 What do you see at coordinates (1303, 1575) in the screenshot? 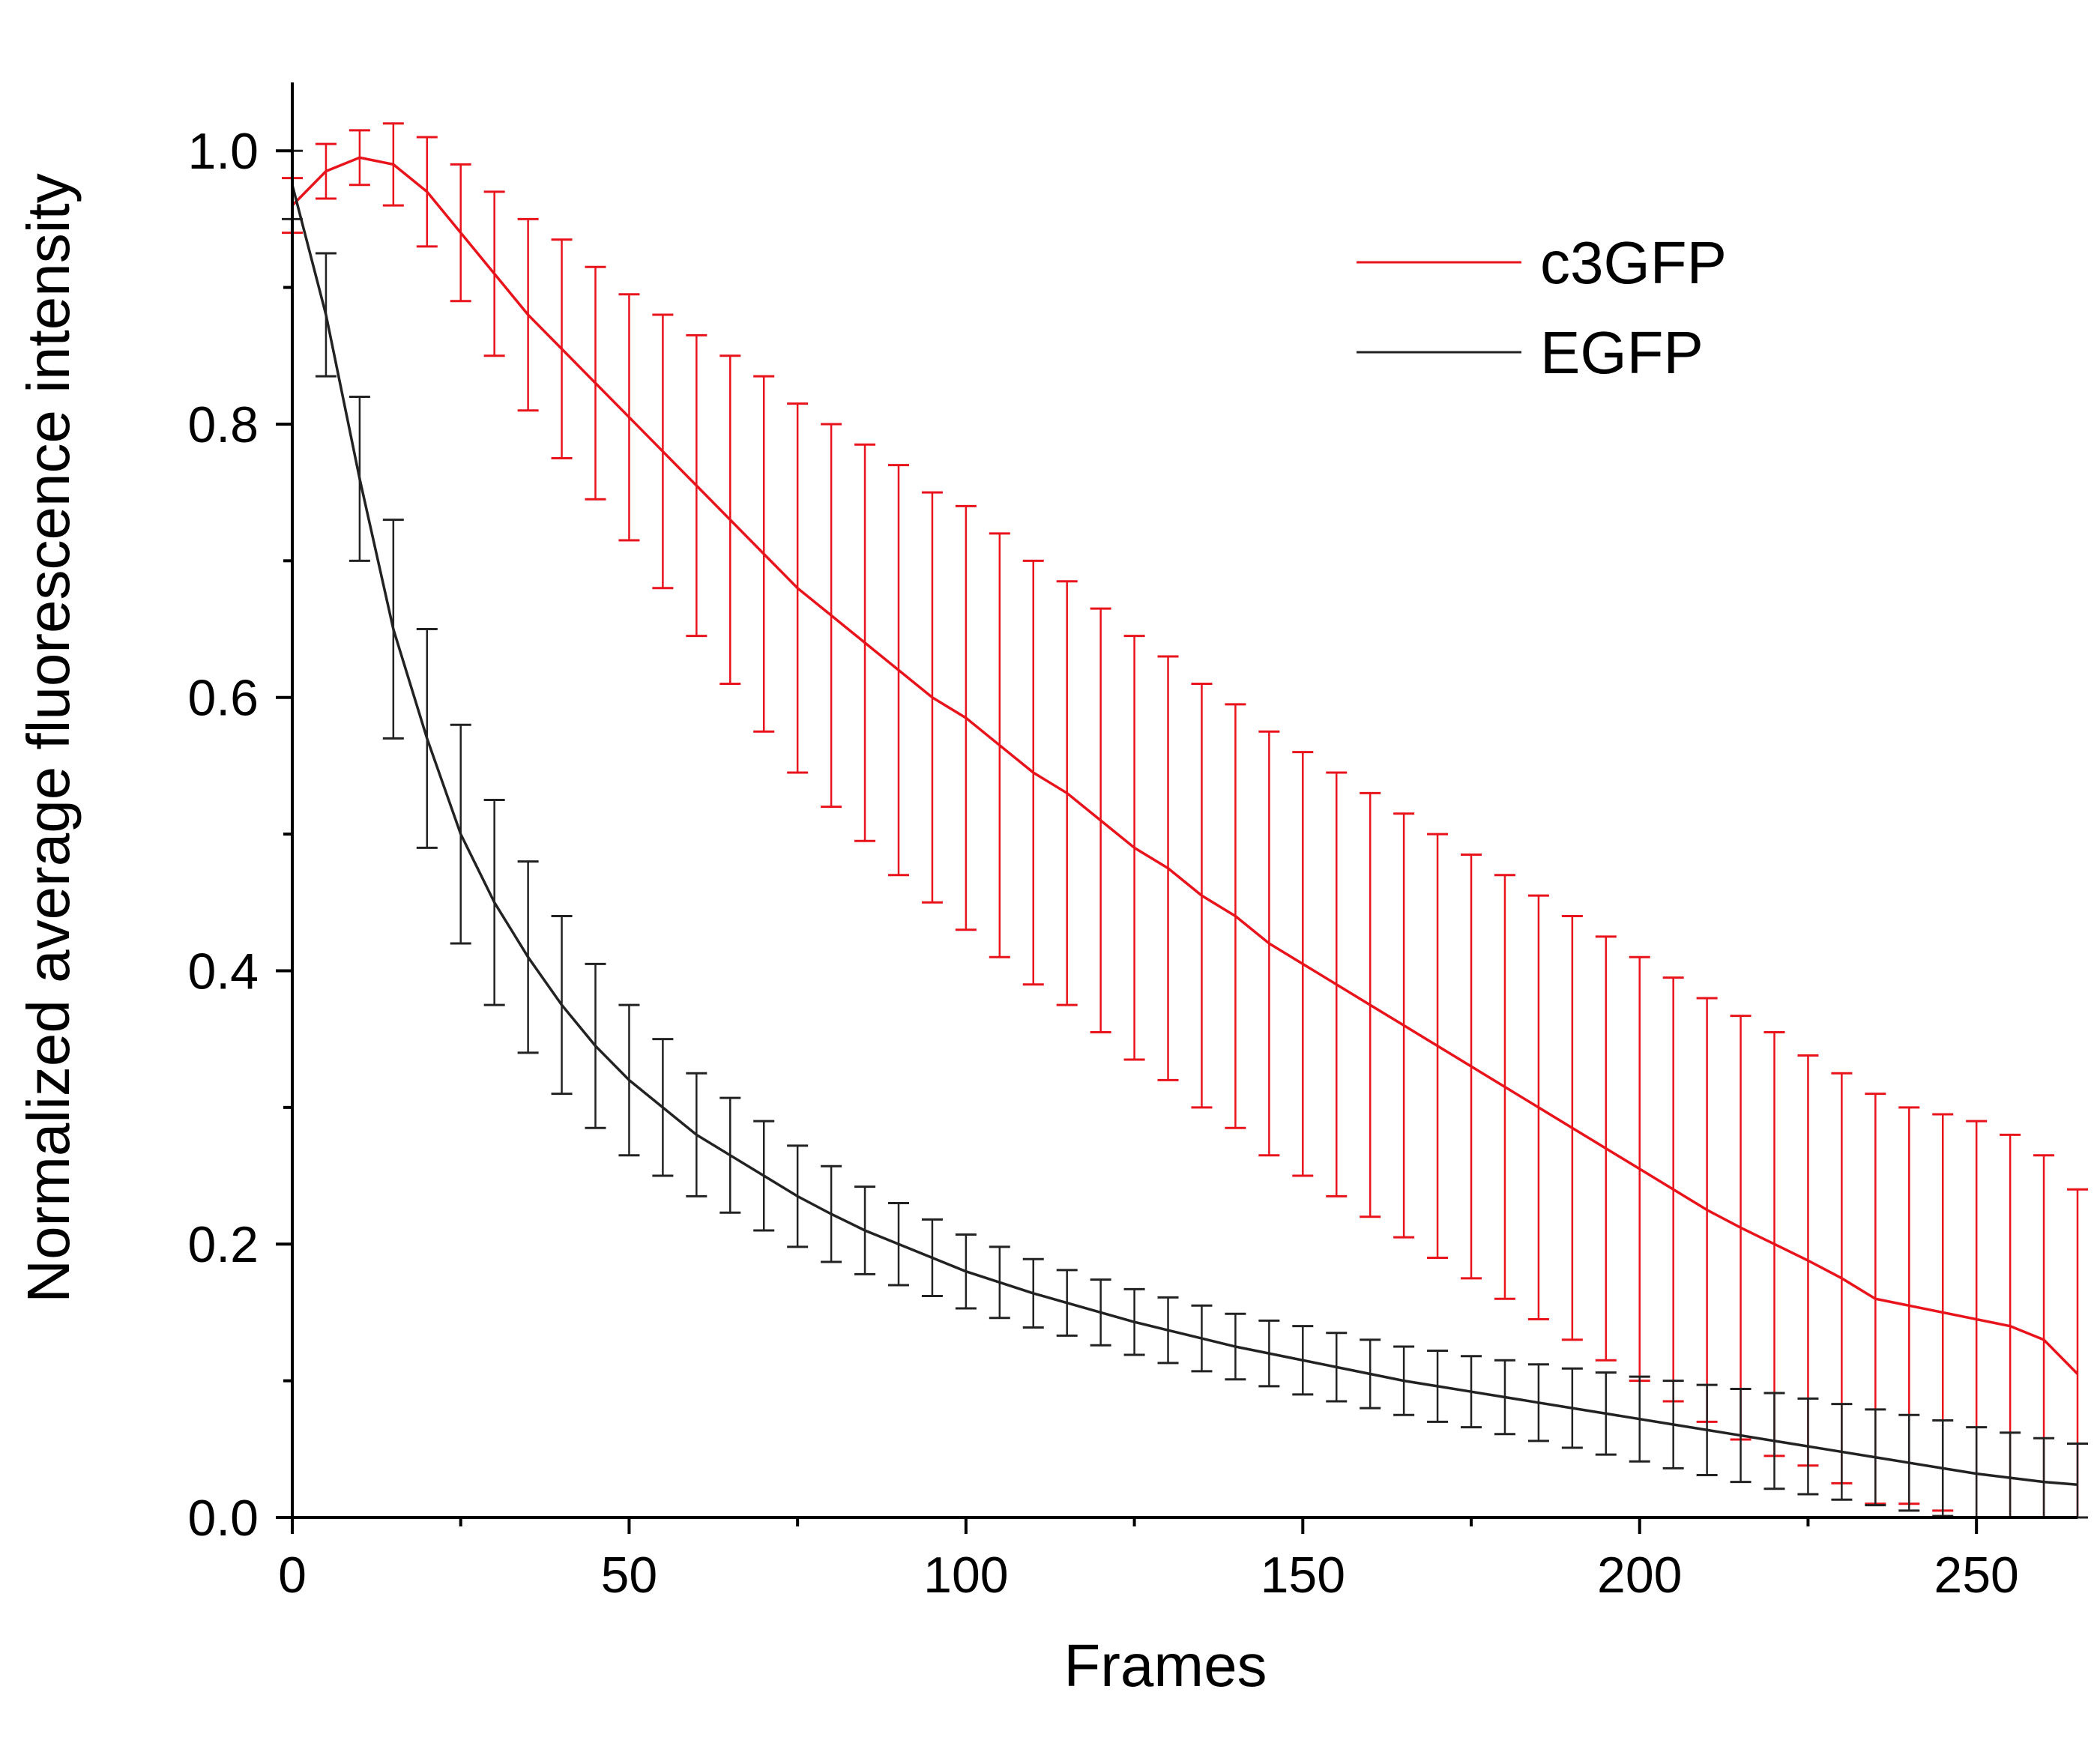
I see `x-tick-label: 150` at bounding box center [1303, 1575].